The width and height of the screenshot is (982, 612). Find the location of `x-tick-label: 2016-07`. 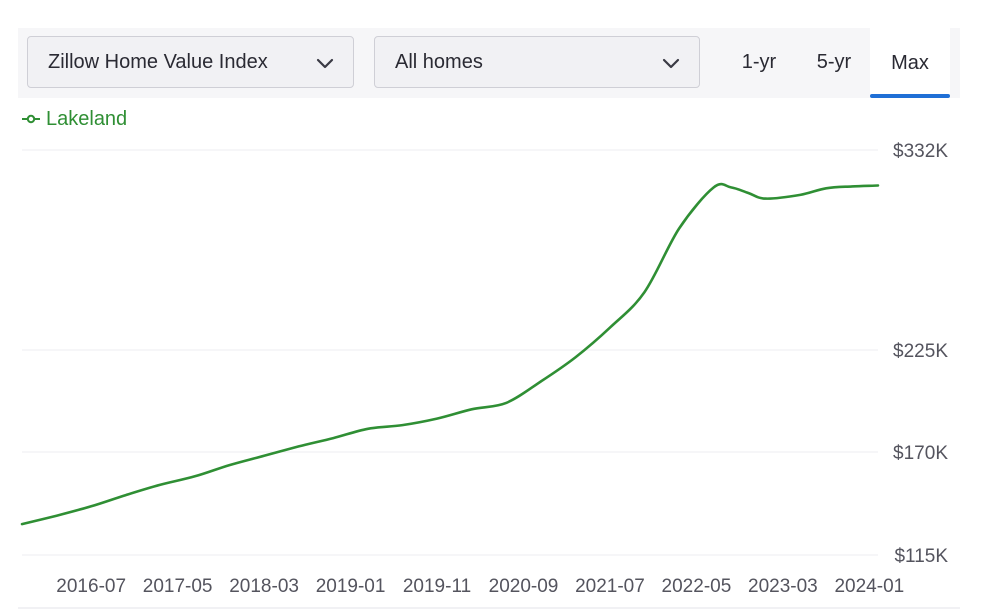

x-tick-label: 2016-07 is located at coordinates (91, 586).